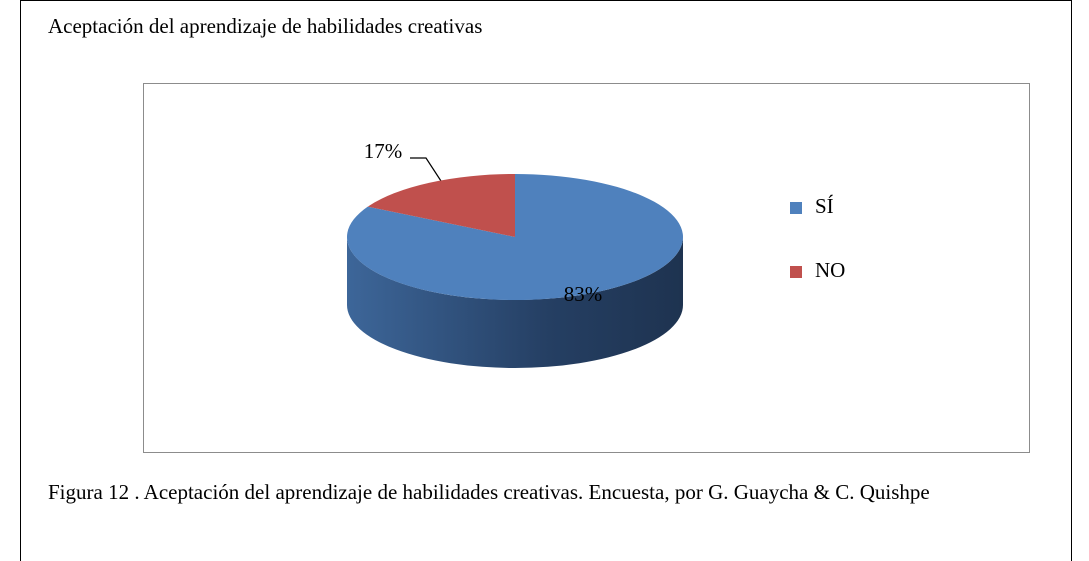 The width and height of the screenshot is (1089, 561). I want to click on leader-line, so click(426, 169).